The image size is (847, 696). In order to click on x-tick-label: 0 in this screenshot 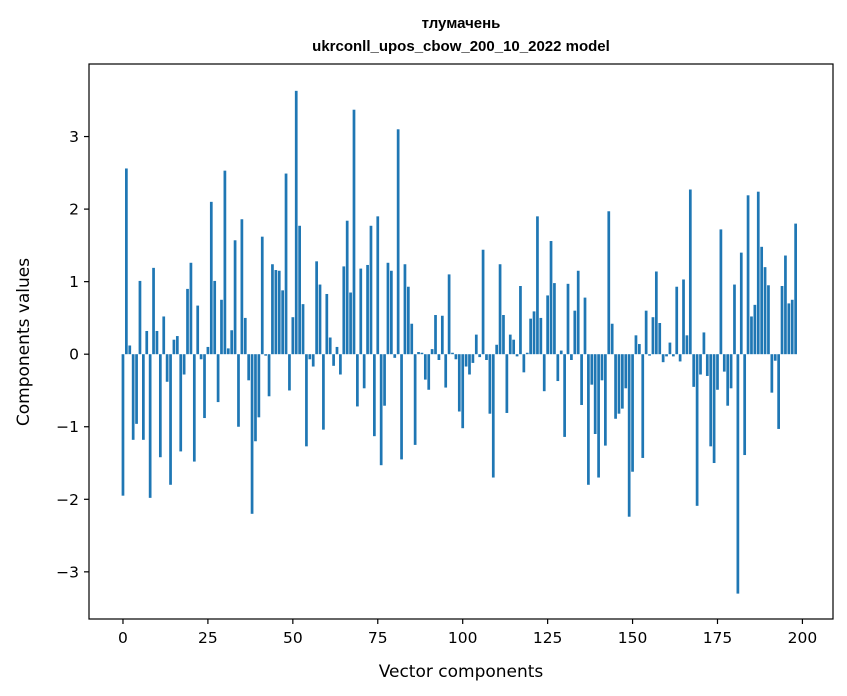, I will do `click(123, 638)`.